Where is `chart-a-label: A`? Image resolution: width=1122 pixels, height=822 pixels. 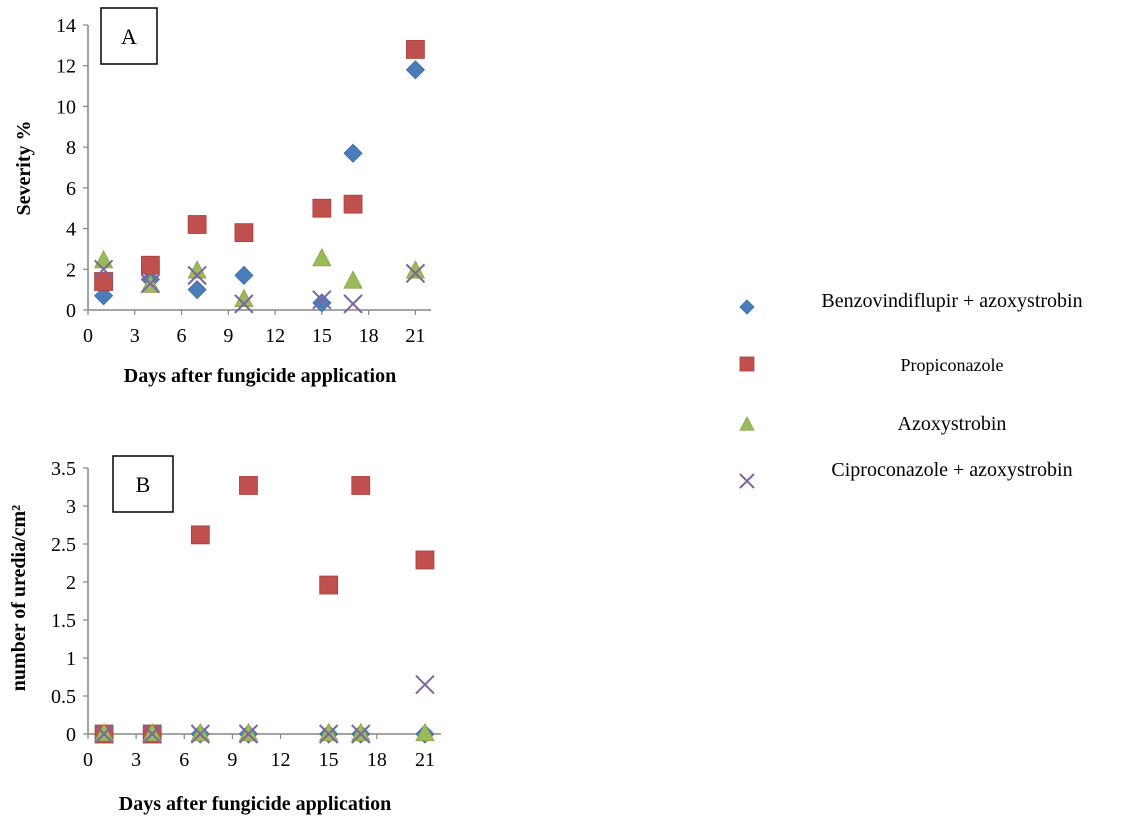
chart-a-label: A is located at coordinates (129, 36).